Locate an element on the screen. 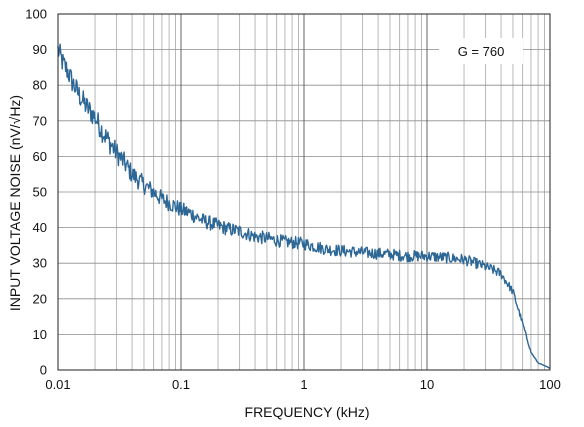 The image size is (584, 427). y-tick-label: 50 is located at coordinates (40, 192).